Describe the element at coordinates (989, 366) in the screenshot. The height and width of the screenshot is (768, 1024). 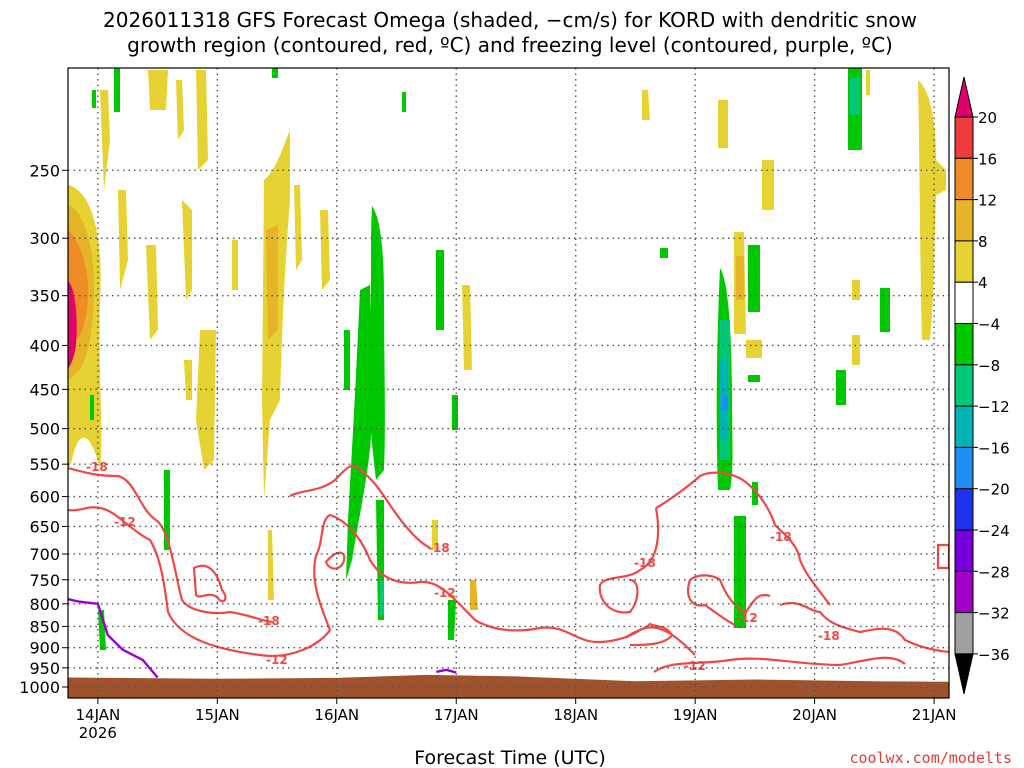
I see `colorbar-label: −8` at that location.